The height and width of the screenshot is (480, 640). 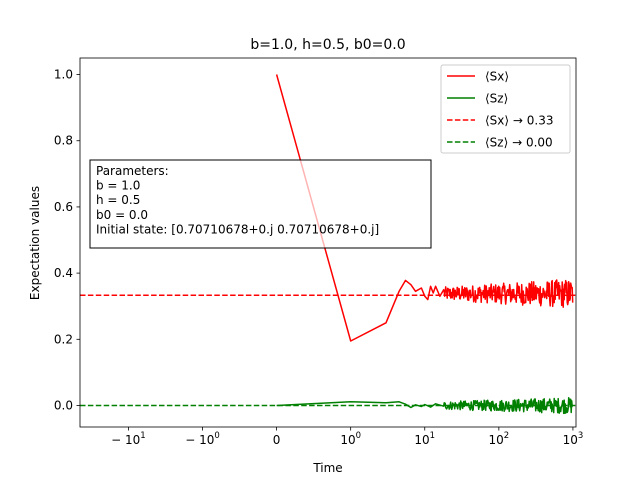 I want to click on legend-label-4: ⟨Sz⟩ → 0.00, so click(x=519, y=143).